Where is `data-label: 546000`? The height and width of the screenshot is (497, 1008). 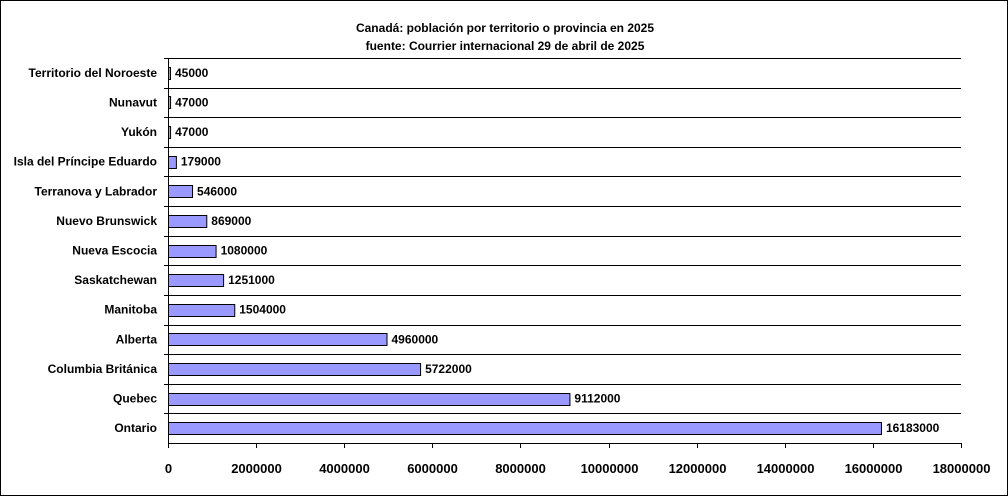
data-label: 546000 is located at coordinates (217, 191).